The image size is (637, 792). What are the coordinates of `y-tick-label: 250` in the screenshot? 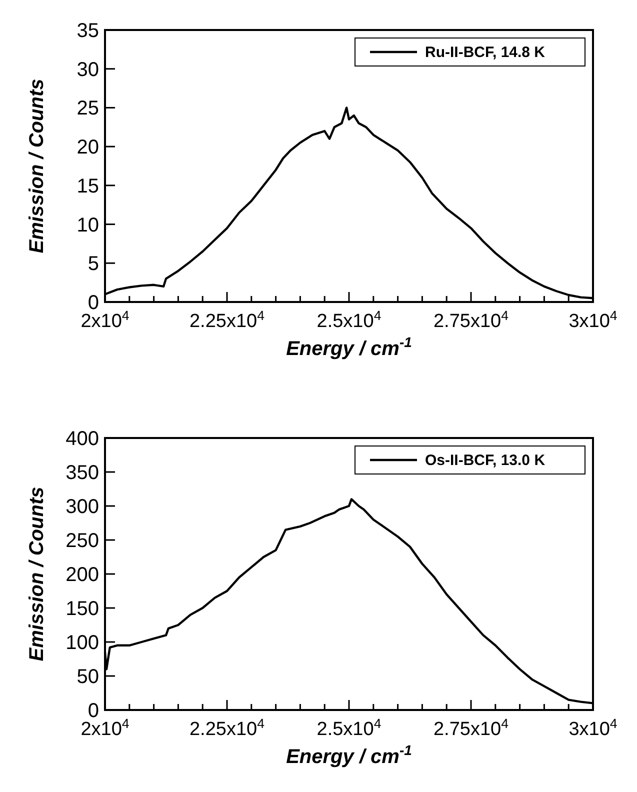 It's located at (82, 541).